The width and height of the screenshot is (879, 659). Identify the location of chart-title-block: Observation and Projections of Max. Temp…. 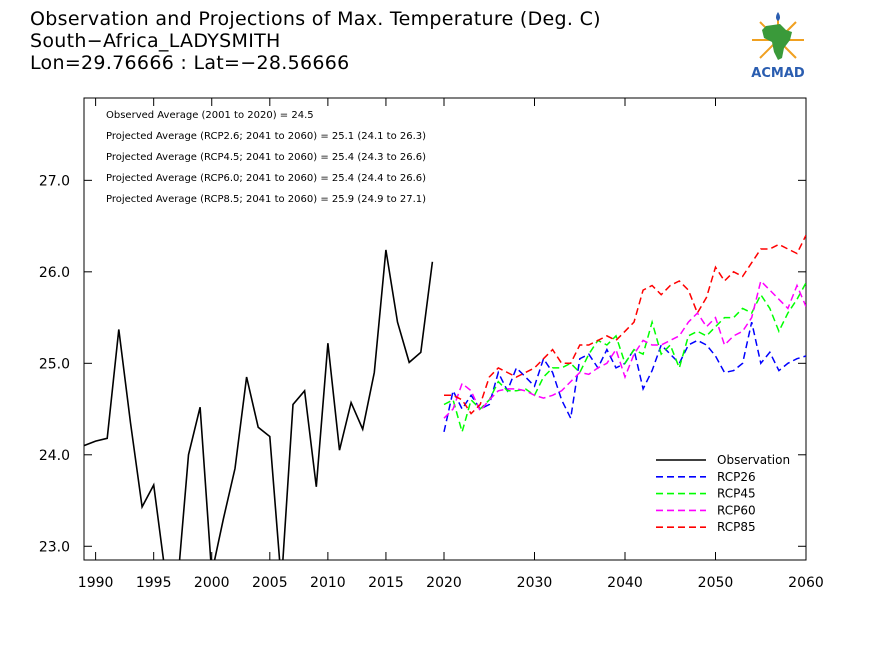
(315, 41).